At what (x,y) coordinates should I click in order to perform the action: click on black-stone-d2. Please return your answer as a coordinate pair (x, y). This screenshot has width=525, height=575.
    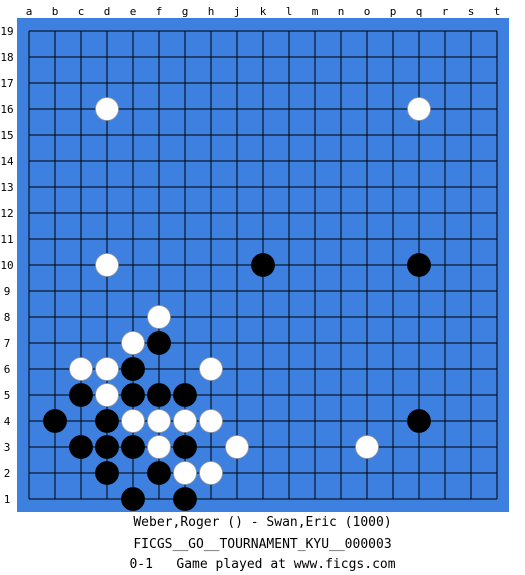
    Looking at the image, I should click on (107, 473).